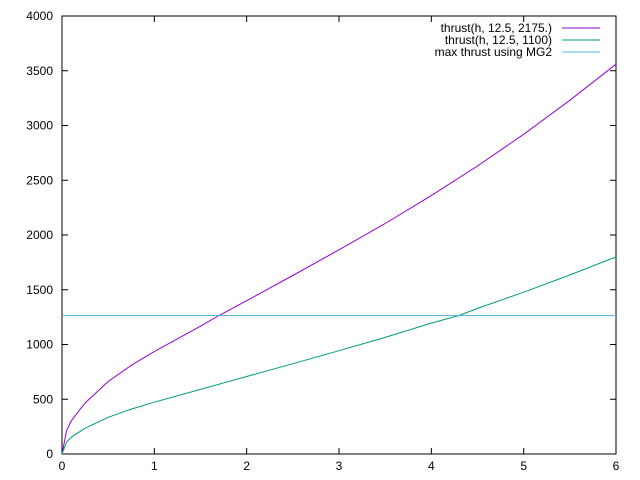 Image resolution: width=640 pixels, height=480 pixels. I want to click on x-tick-label: 2, so click(246, 466).